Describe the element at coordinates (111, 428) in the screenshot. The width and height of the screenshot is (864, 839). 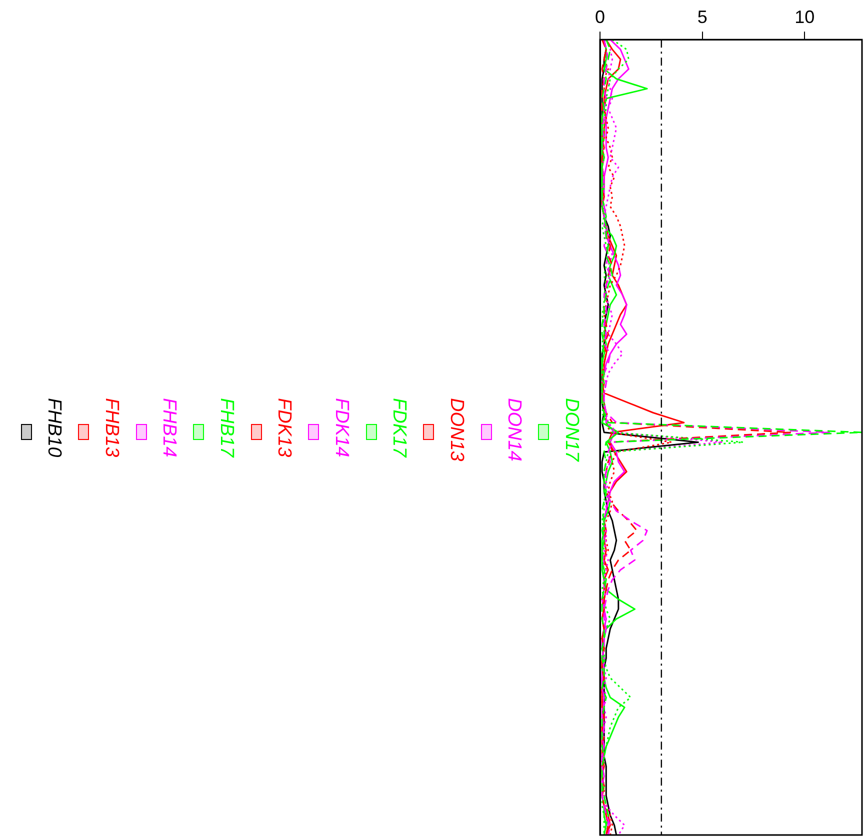
I see `legend-label: FHB13` at that location.